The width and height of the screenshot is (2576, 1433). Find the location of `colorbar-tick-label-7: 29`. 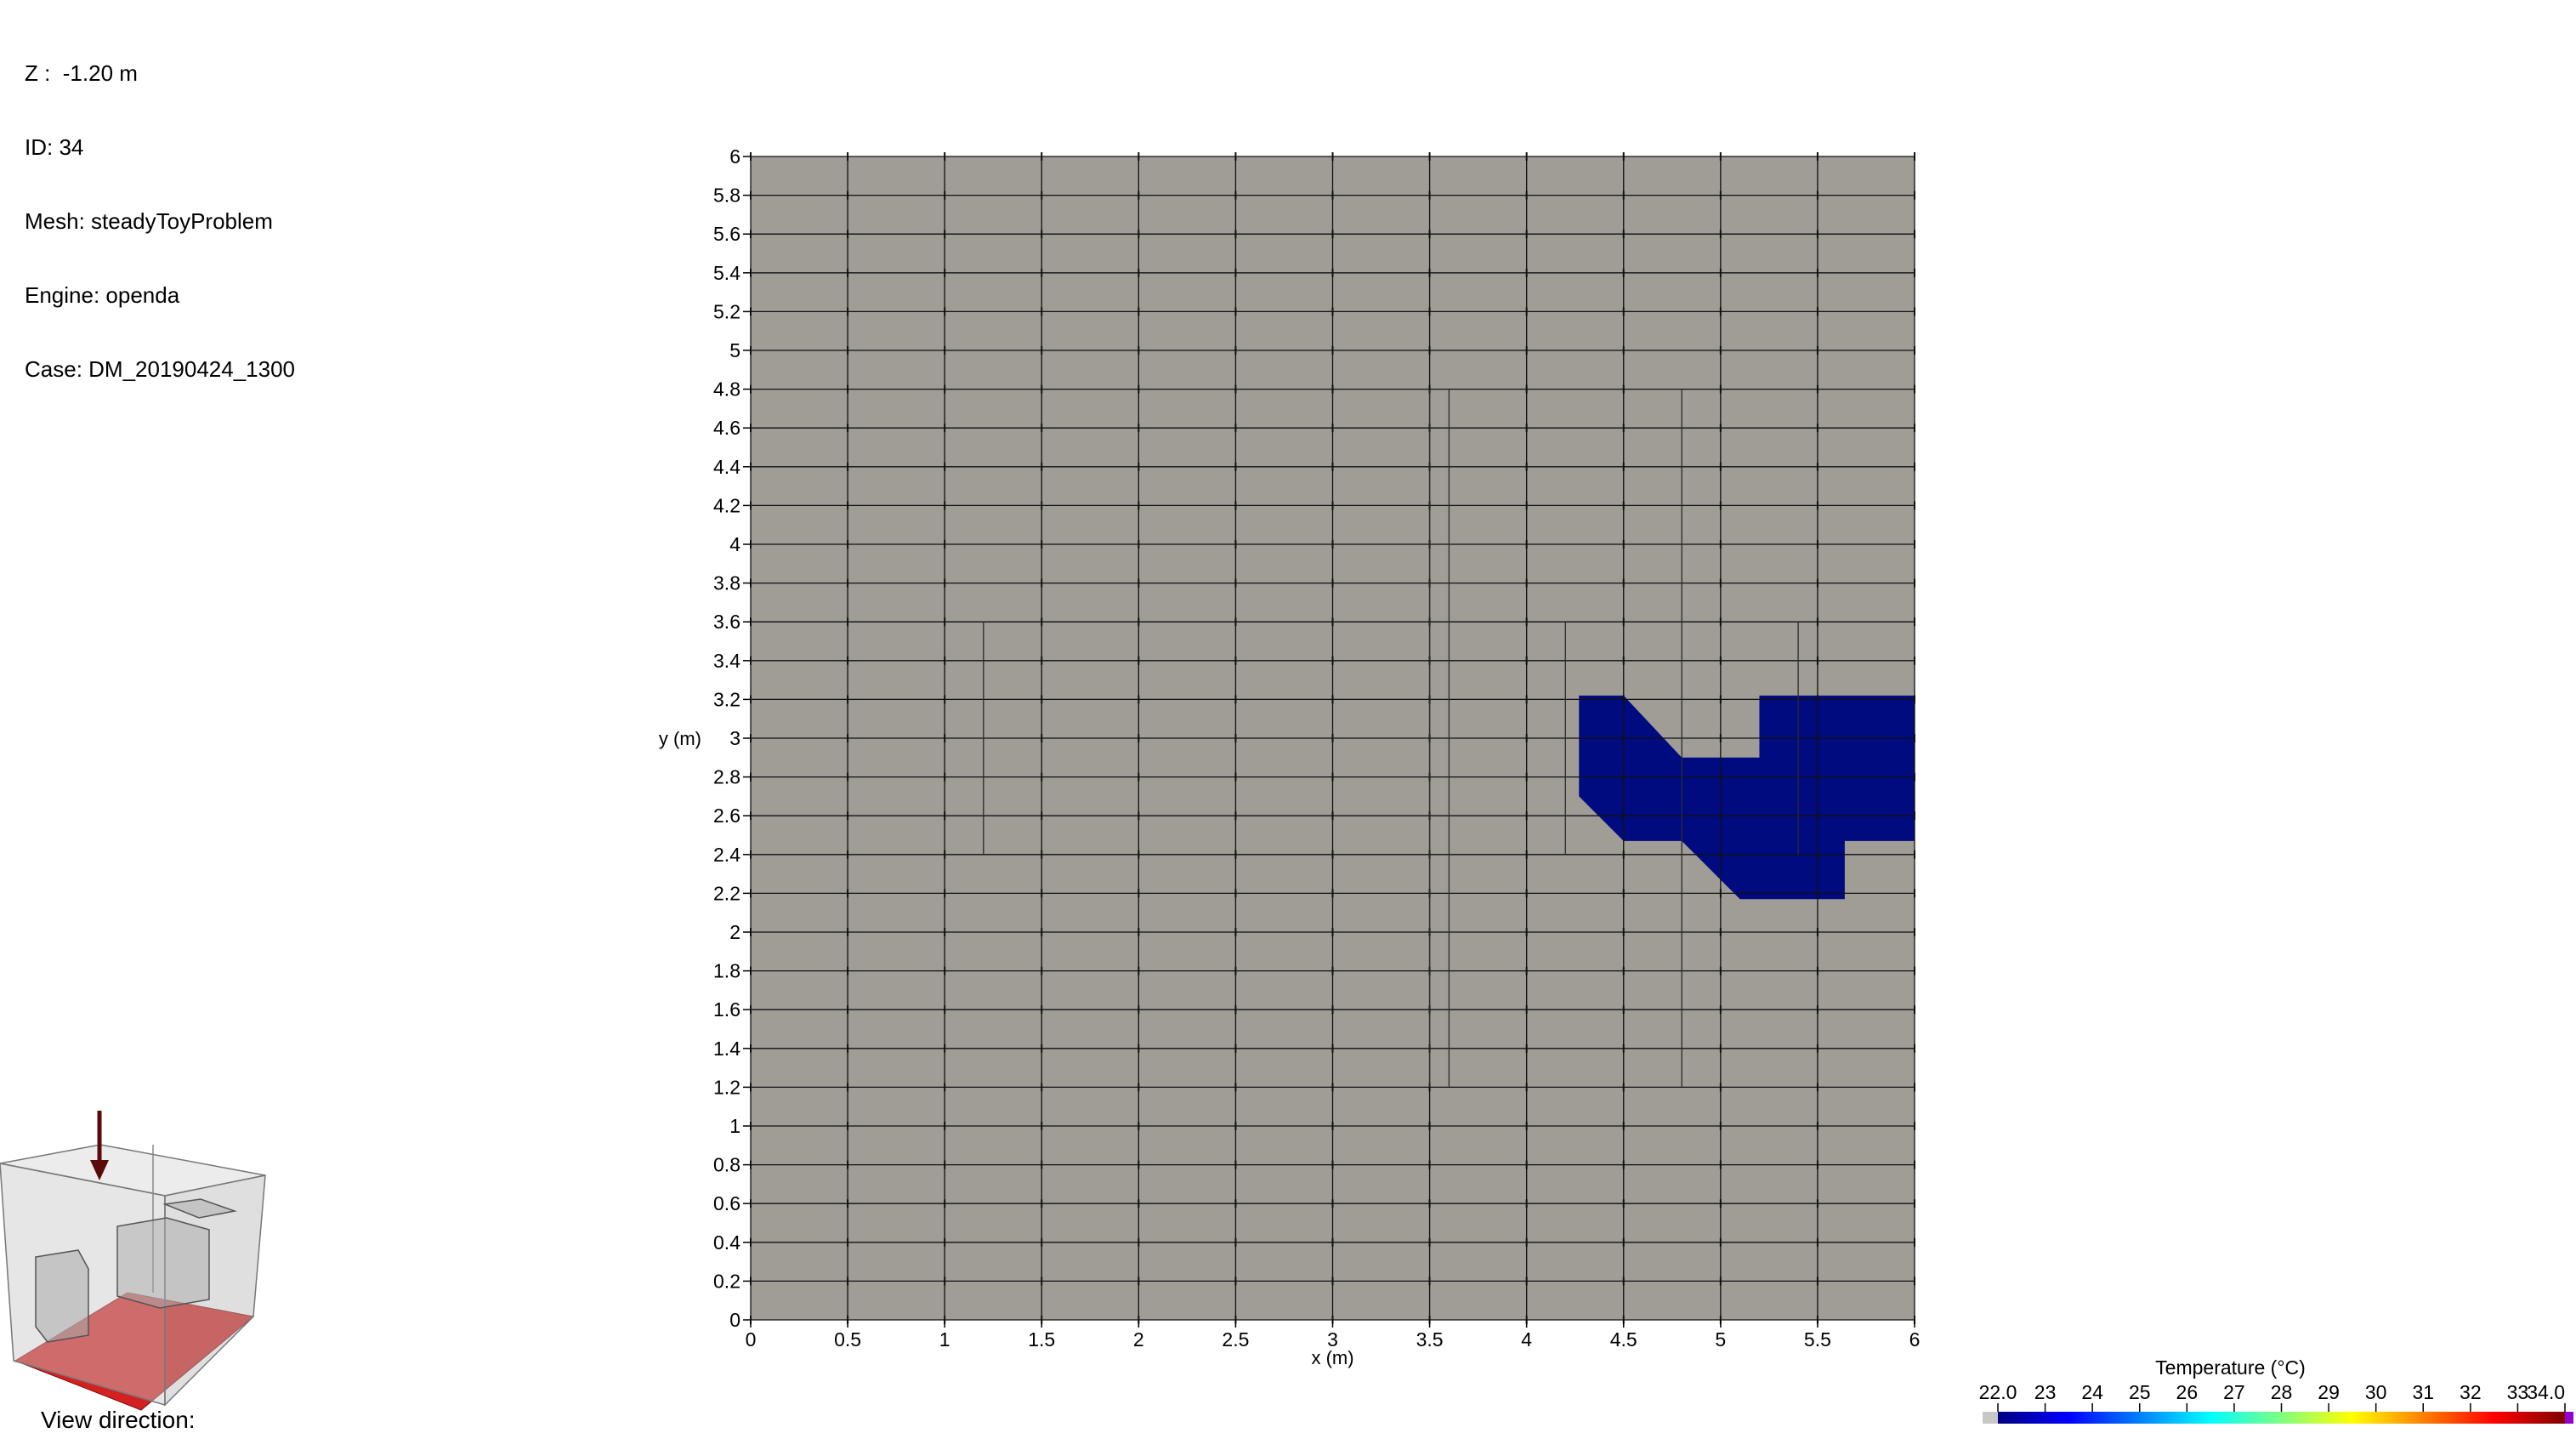

colorbar-tick-label-7: 29 is located at coordinates (2329, 1392).